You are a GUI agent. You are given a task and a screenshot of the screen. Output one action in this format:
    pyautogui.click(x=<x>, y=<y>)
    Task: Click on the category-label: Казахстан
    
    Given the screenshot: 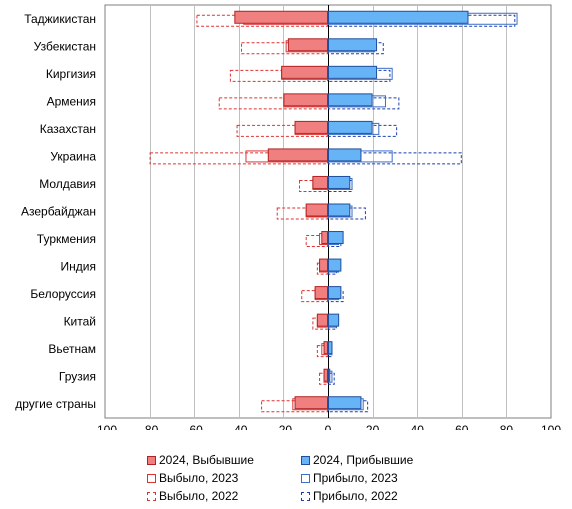 What is the action you would take?
    pyautogui.click(x=68, y=129)
    